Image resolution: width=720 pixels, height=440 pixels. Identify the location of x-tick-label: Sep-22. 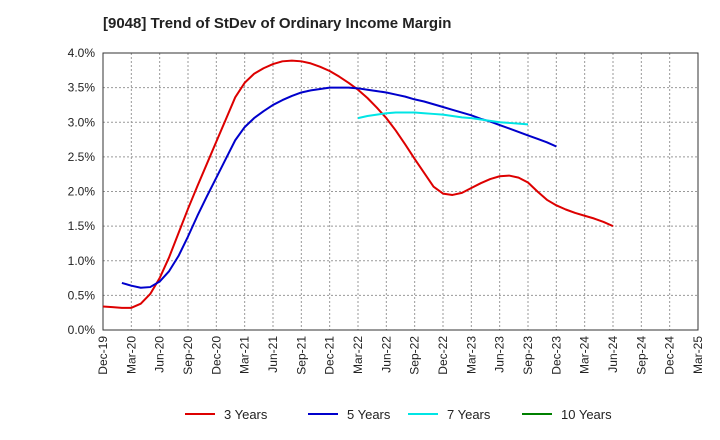
(415, 355).